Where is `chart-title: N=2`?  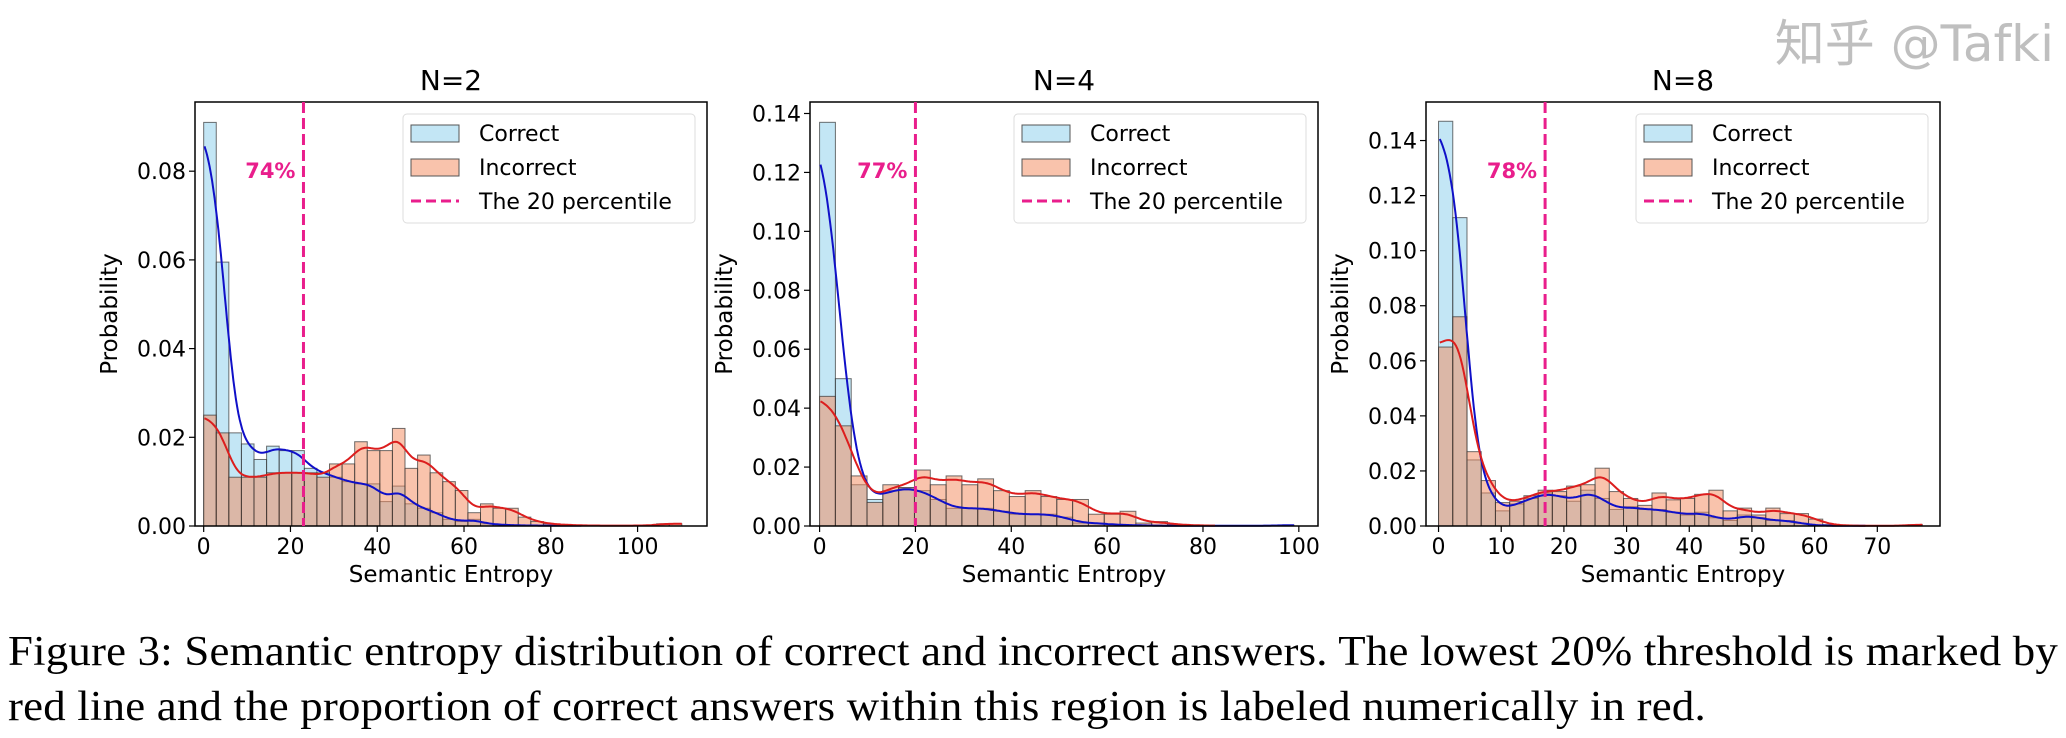 chart-title: N=2 is located at coordinates (451, 80).